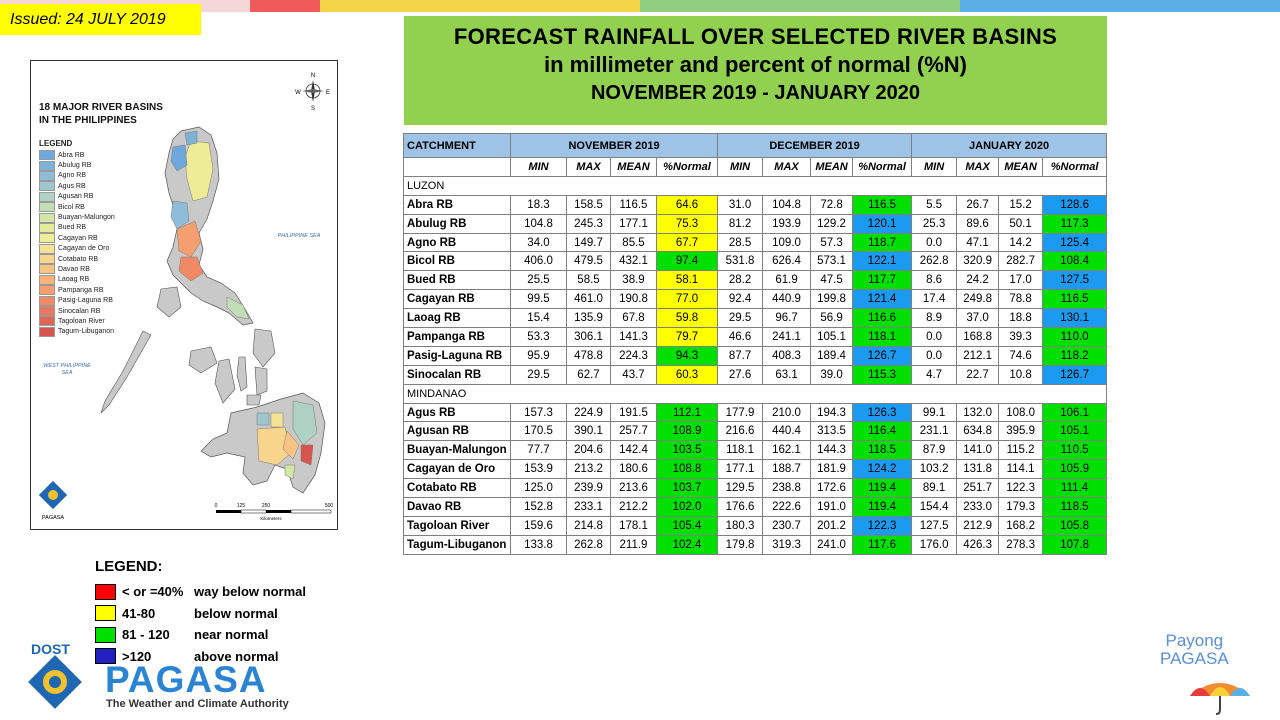  Describe the element at coordinates (934, 544) in the screenshot. I see `value-cell: 176.0` at that location.